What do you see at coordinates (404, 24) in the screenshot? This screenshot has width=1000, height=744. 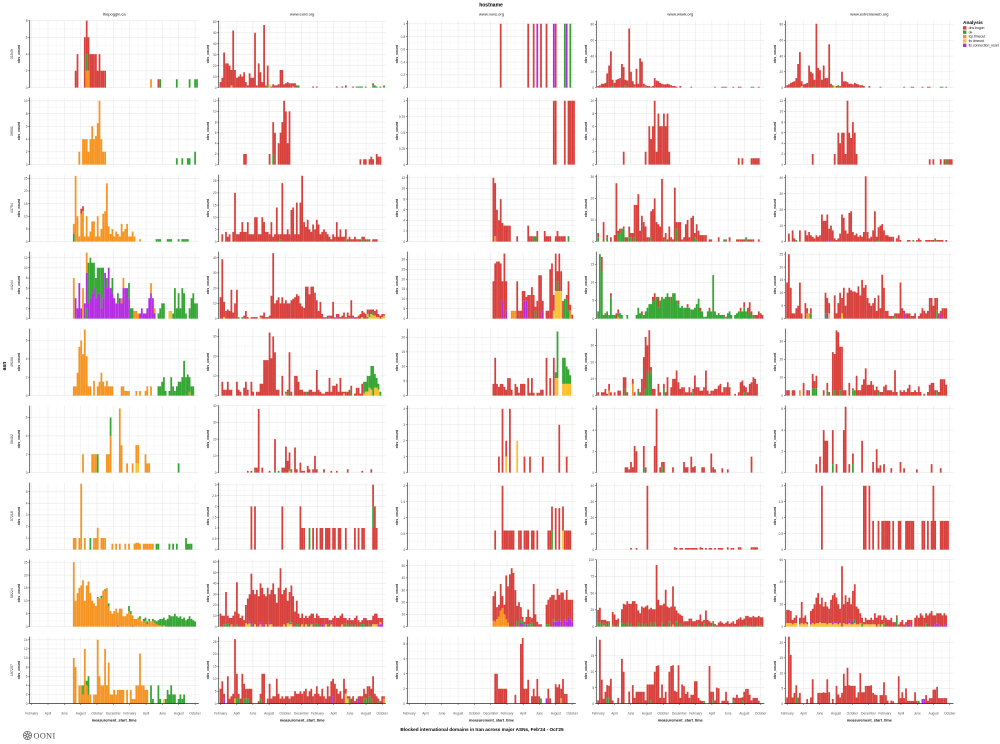 I see `svg-text: 1` at bounding box center [404, 24].